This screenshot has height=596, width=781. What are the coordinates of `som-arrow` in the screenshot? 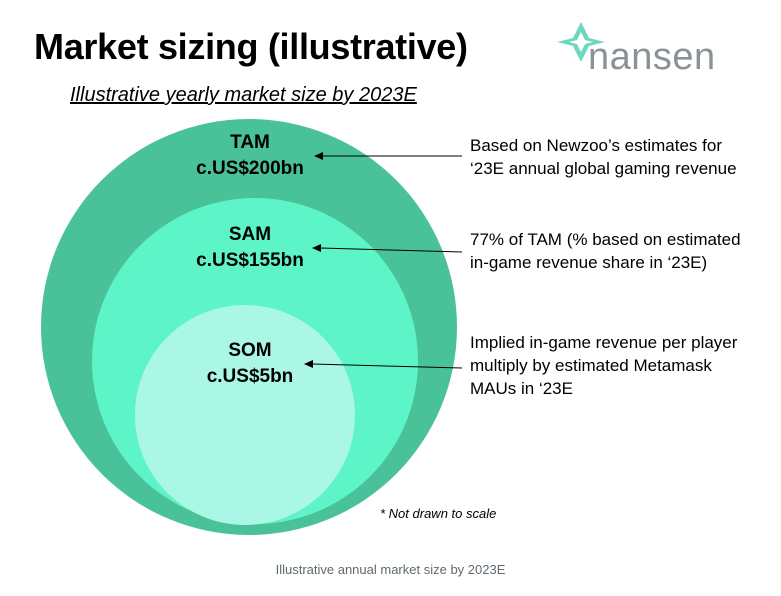 It's located at (387, 366).